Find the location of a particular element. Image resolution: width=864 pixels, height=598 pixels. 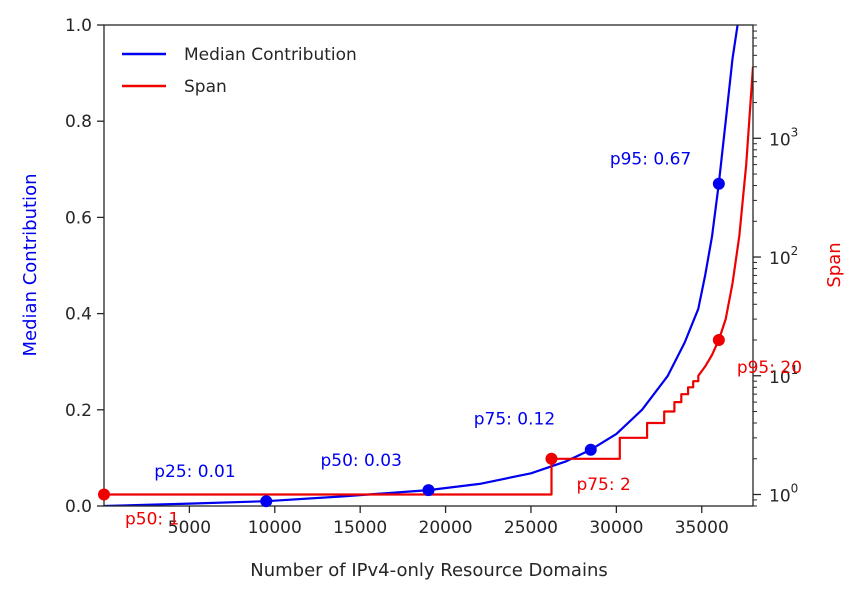

y-right-tick-label: 10³ is located at coordinates (783, 137).